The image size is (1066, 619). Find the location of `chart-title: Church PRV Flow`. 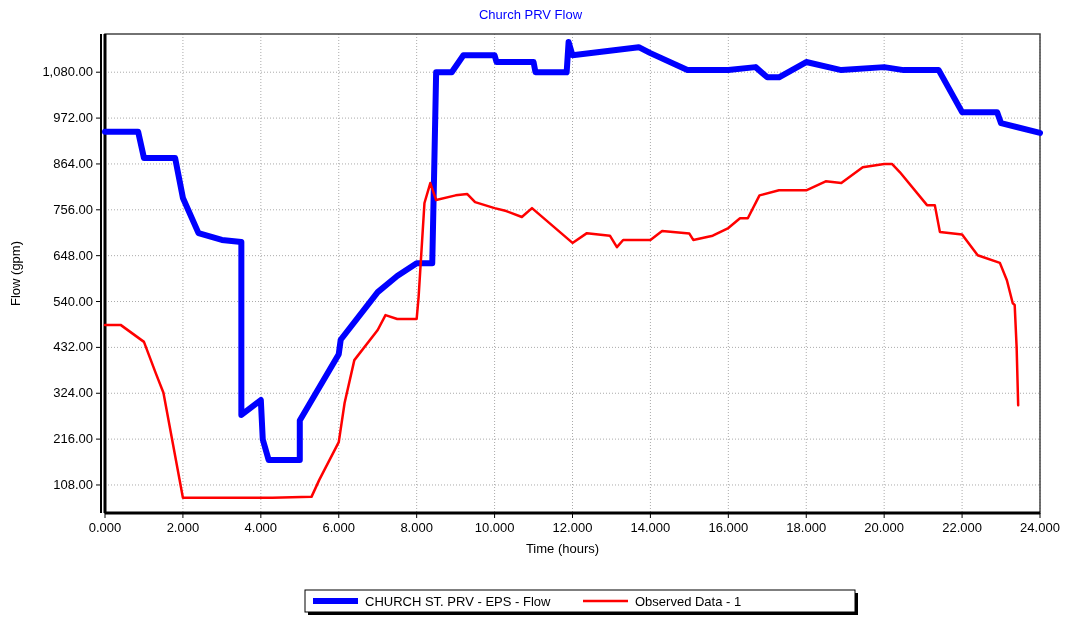

chart-title: Church PRV Flow is located at coordinates (530, 14).